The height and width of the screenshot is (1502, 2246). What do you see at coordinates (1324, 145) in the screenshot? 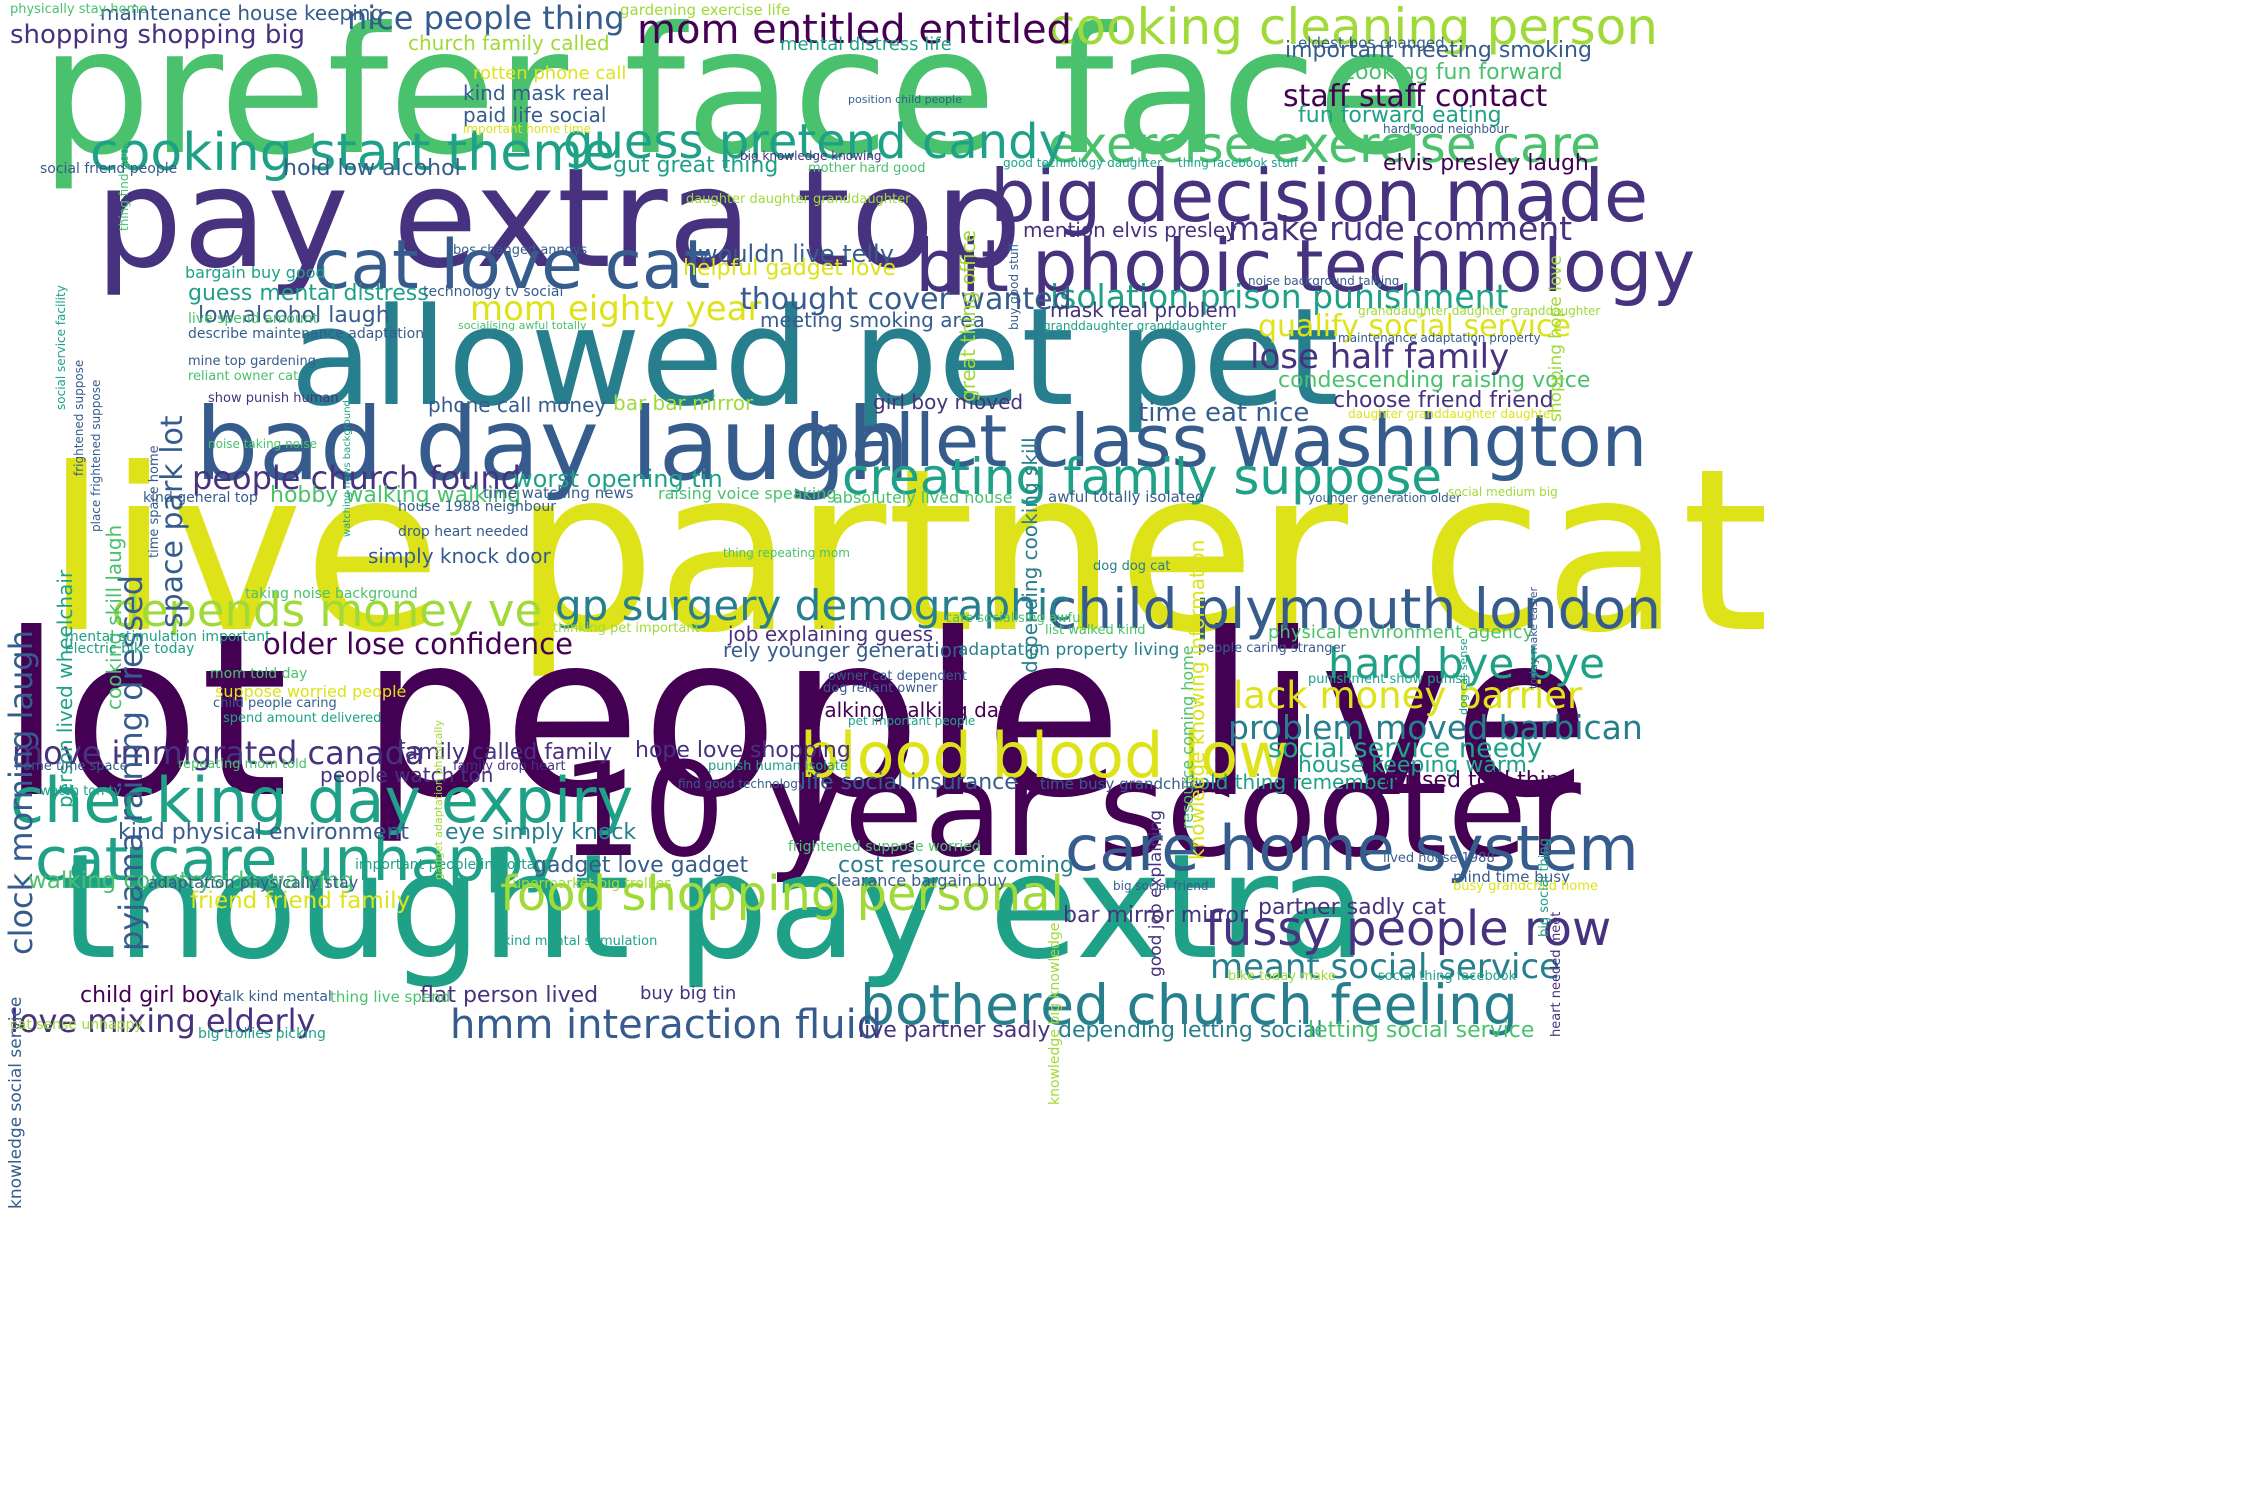
I see `cloud-word: exercise exercise care` at bounding box center [1324, 145].